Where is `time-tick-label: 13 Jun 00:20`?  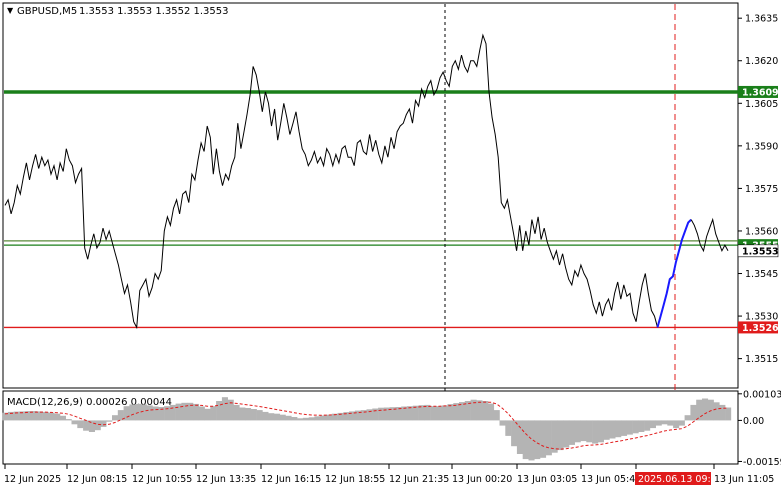 time-tick-label: 13 Jun 00:20 is located at coordinates (482, 479).